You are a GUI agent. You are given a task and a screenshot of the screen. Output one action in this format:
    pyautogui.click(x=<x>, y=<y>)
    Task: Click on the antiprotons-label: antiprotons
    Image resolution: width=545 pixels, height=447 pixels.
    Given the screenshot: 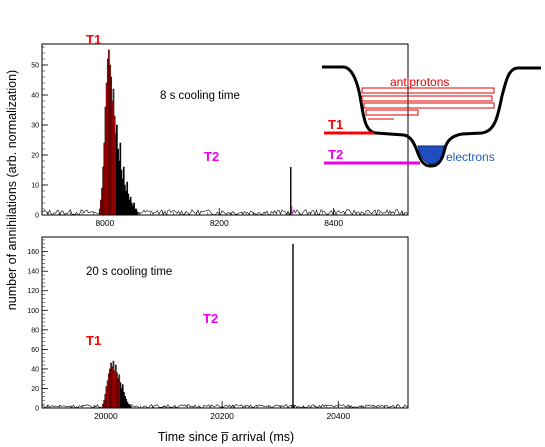 What is the action you would take?
    pyautogui.click(x=419, y=82)
    